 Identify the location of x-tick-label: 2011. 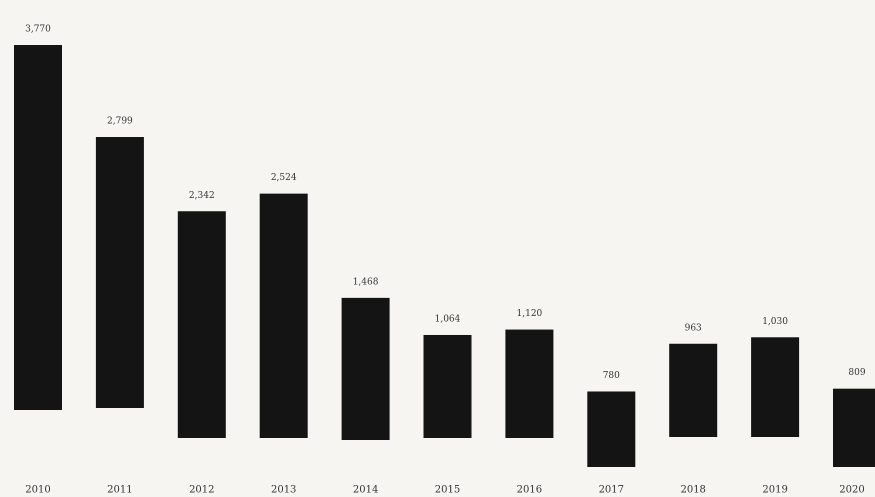
(119, 490).